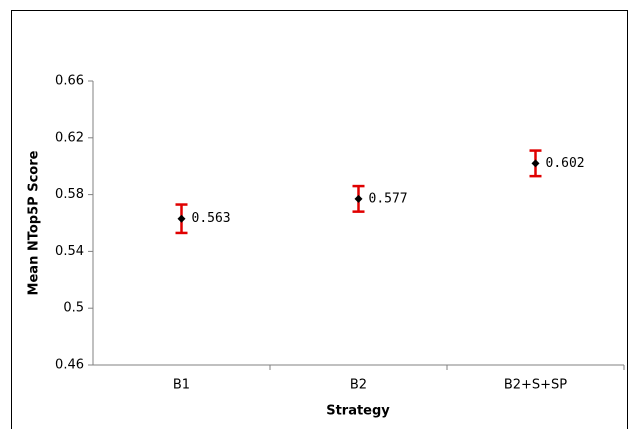 This screenshot has height=429, width=638. Describe the element at coordinates (69, 194) in the screenshot. I see `y-tick-label: 0.58` at that location.